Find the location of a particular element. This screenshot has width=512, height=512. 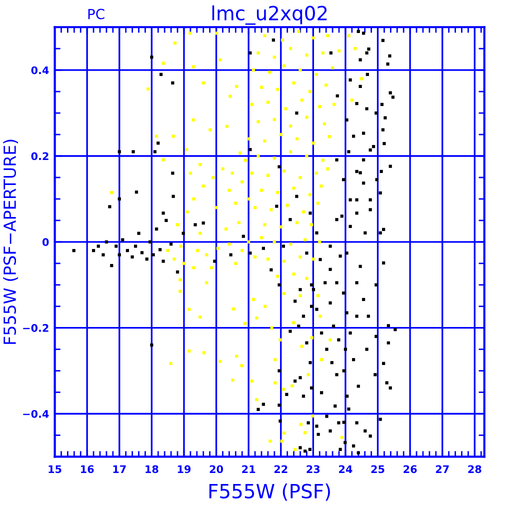

x-tick-label: 18 is located at coordinates (152, 469).